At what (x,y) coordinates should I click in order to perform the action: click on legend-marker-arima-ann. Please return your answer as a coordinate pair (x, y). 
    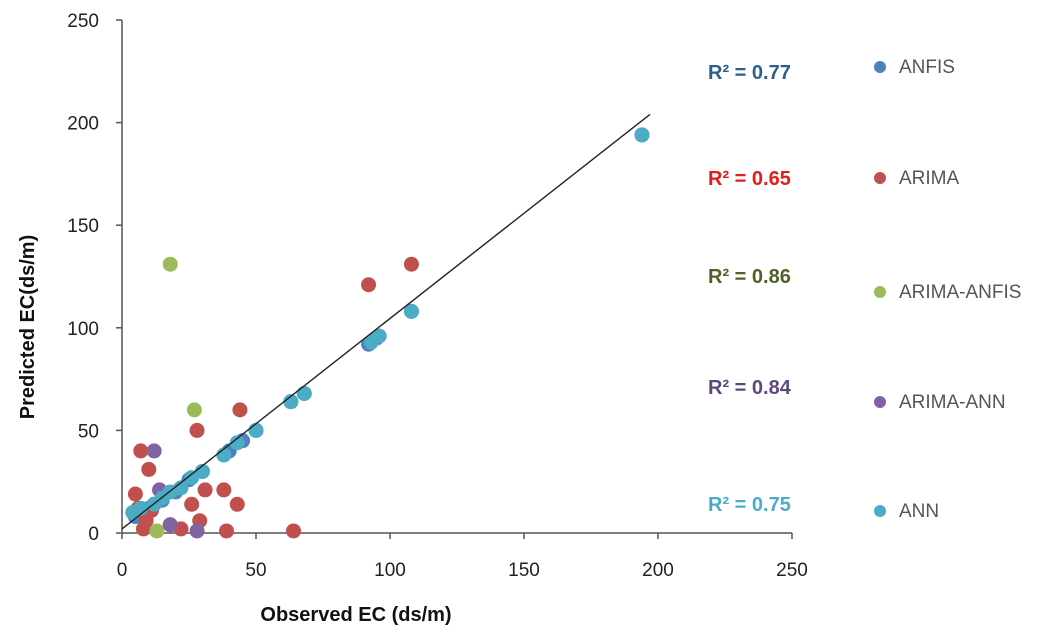
    Looking at the image, I should click on (880, 402).